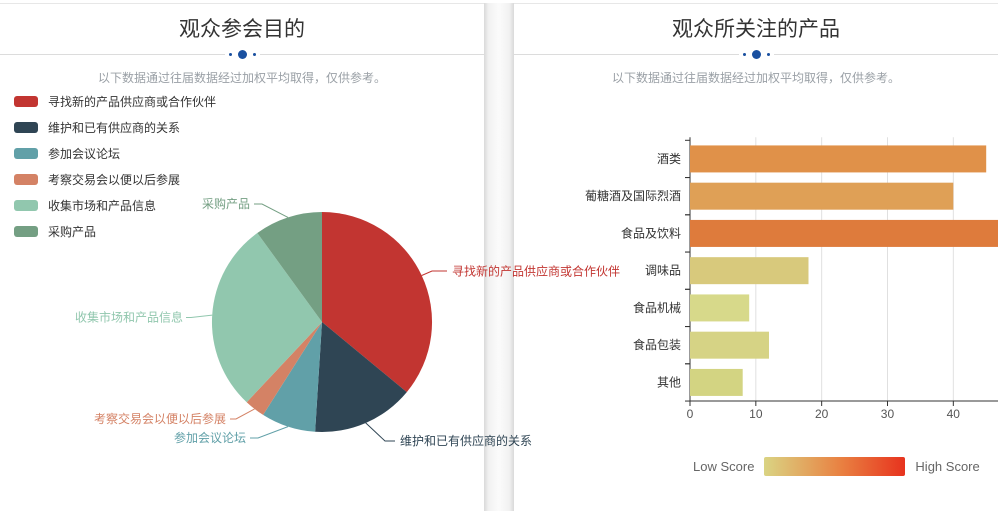  Describe the element at coordinates (132, 101) in the screenshot. I see `legend-label: 寻找新的产品供应商或合作伙伴` at that location.